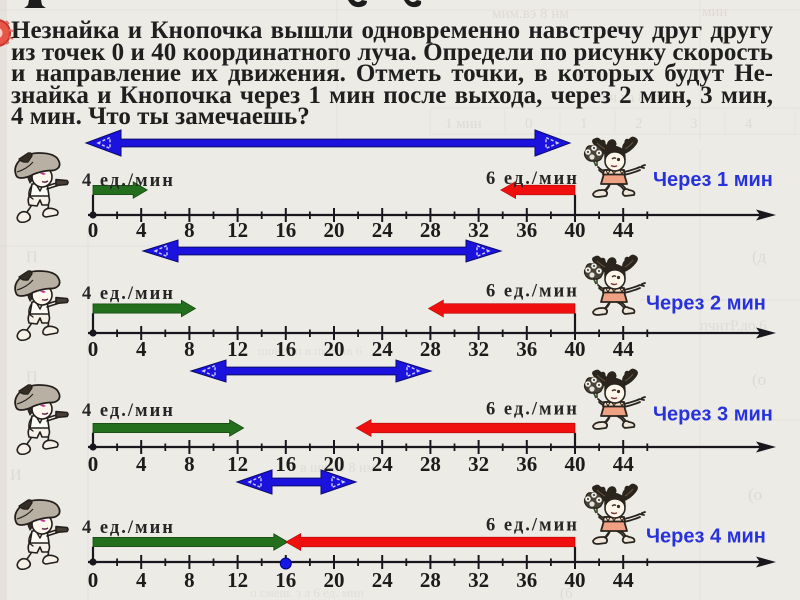 Image resolution: width=800 pixels, height=600 pixels. I want to click on svg-text: в шч.во 8 им, so click(337, 468).